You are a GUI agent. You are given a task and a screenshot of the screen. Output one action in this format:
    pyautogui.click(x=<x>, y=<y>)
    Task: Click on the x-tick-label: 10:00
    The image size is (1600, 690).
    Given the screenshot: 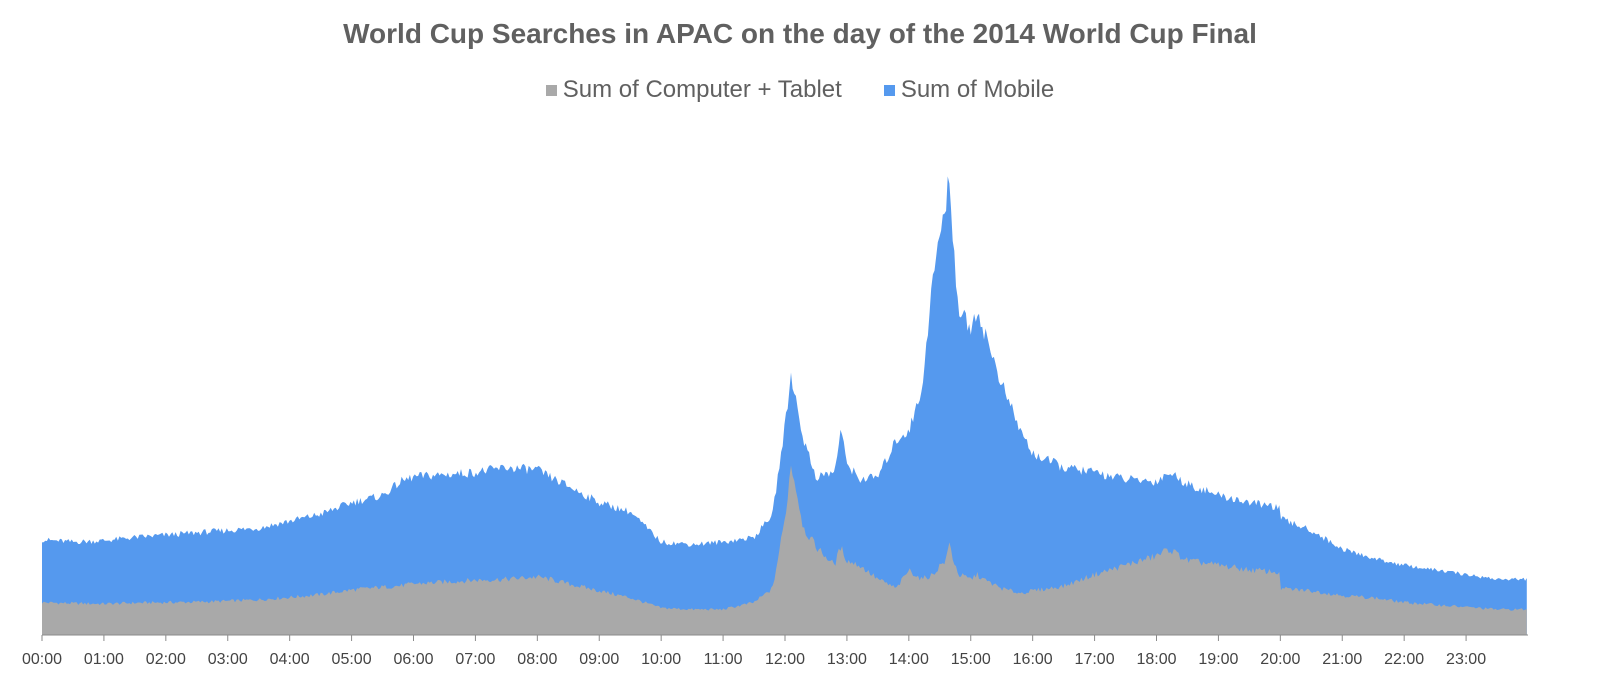 What is the action you would take?
    pyautogui.click(x=661, y=659)
    